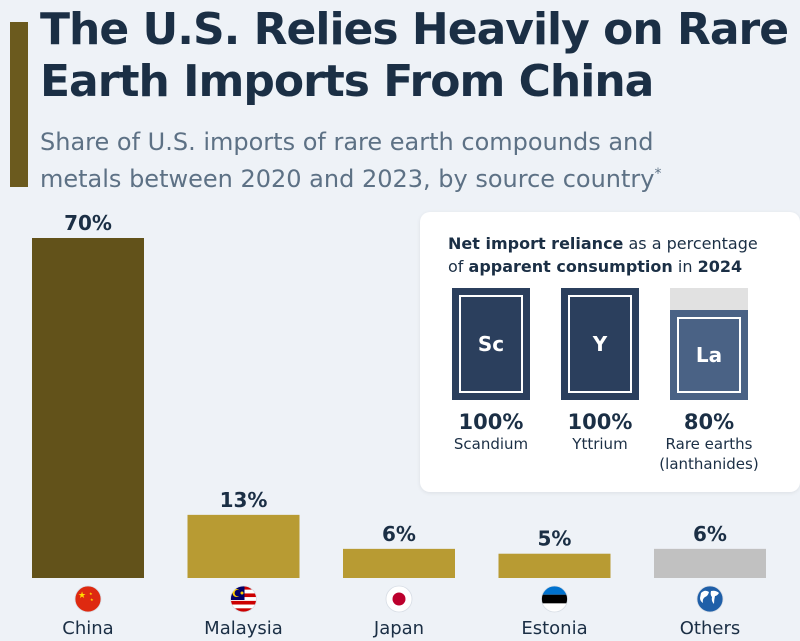 This screenshot has height=641, width=800. What do you see at coordinates (709, 464) in the screenshot?
I see `element-name-sub: (lanthanides)` at bounding box center [709, 464].